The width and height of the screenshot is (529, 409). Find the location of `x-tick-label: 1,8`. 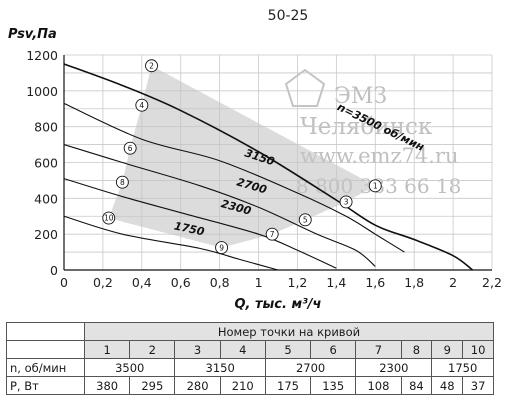

x-tick-label: 1,8 is located at coordinates (414, 282).